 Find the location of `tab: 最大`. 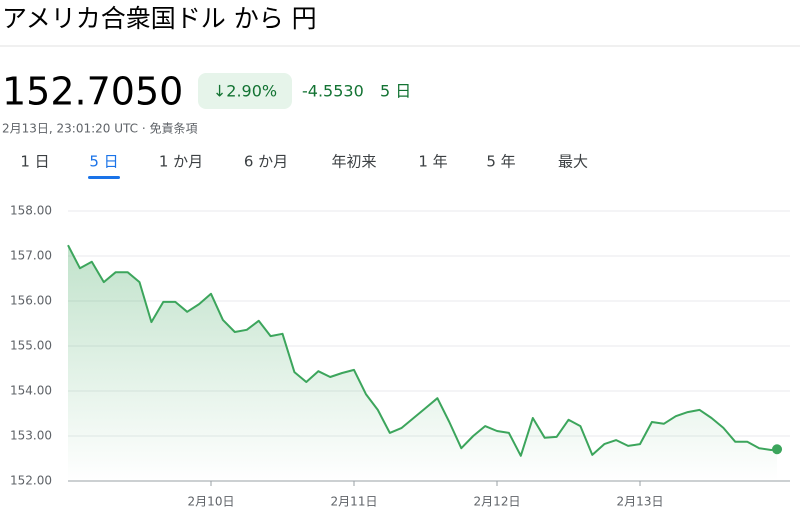

tab: 最大 is located at coordinates (573, 162).